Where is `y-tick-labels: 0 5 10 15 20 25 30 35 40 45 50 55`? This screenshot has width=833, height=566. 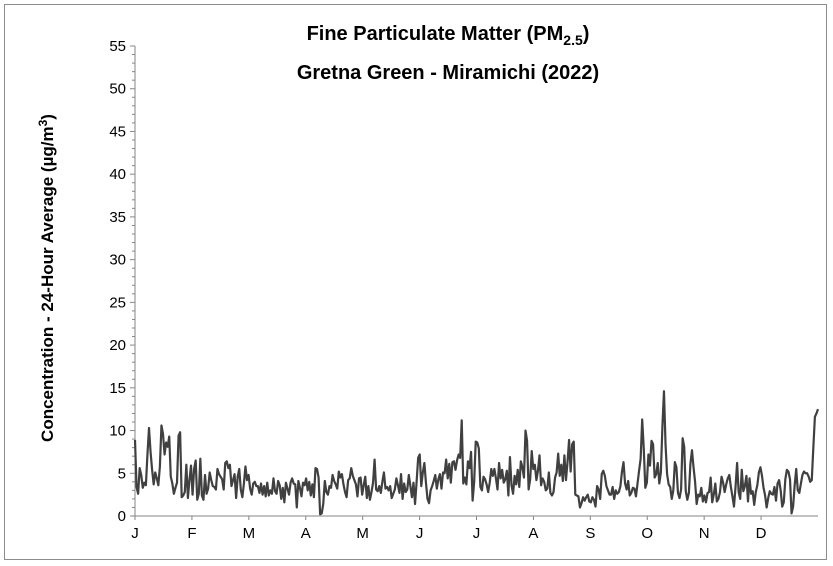
y-tick-labels: 0 5 10 15 20 25 30 35 40 45 50 55 is located at coordinates (117, 281).